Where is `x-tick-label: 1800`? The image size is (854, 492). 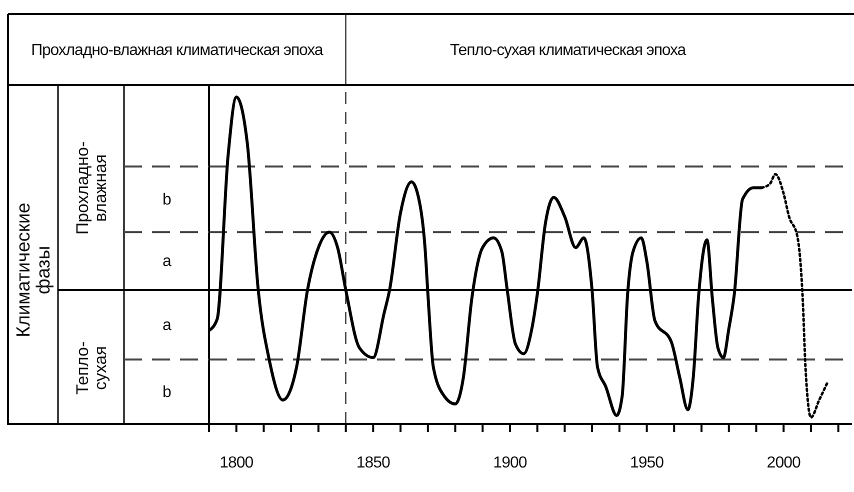
x-tick-label: 1800 is located at coordinates (237, 463).